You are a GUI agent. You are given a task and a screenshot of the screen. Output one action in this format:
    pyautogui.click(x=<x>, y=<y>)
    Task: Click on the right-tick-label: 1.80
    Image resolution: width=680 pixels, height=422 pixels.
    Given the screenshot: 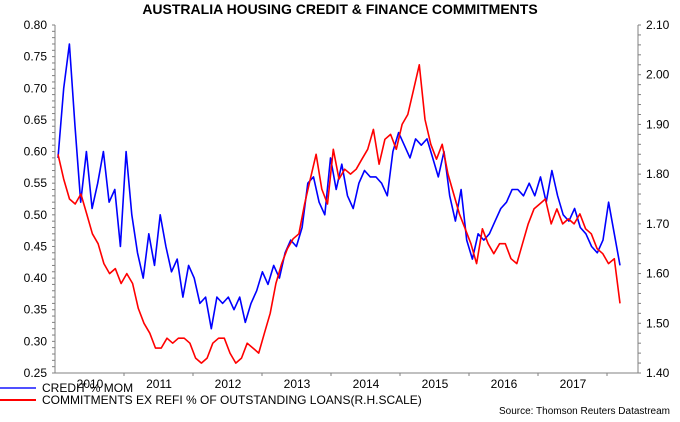 What is the action you would take?
    pyautogui.click(x=658, y=174)
    